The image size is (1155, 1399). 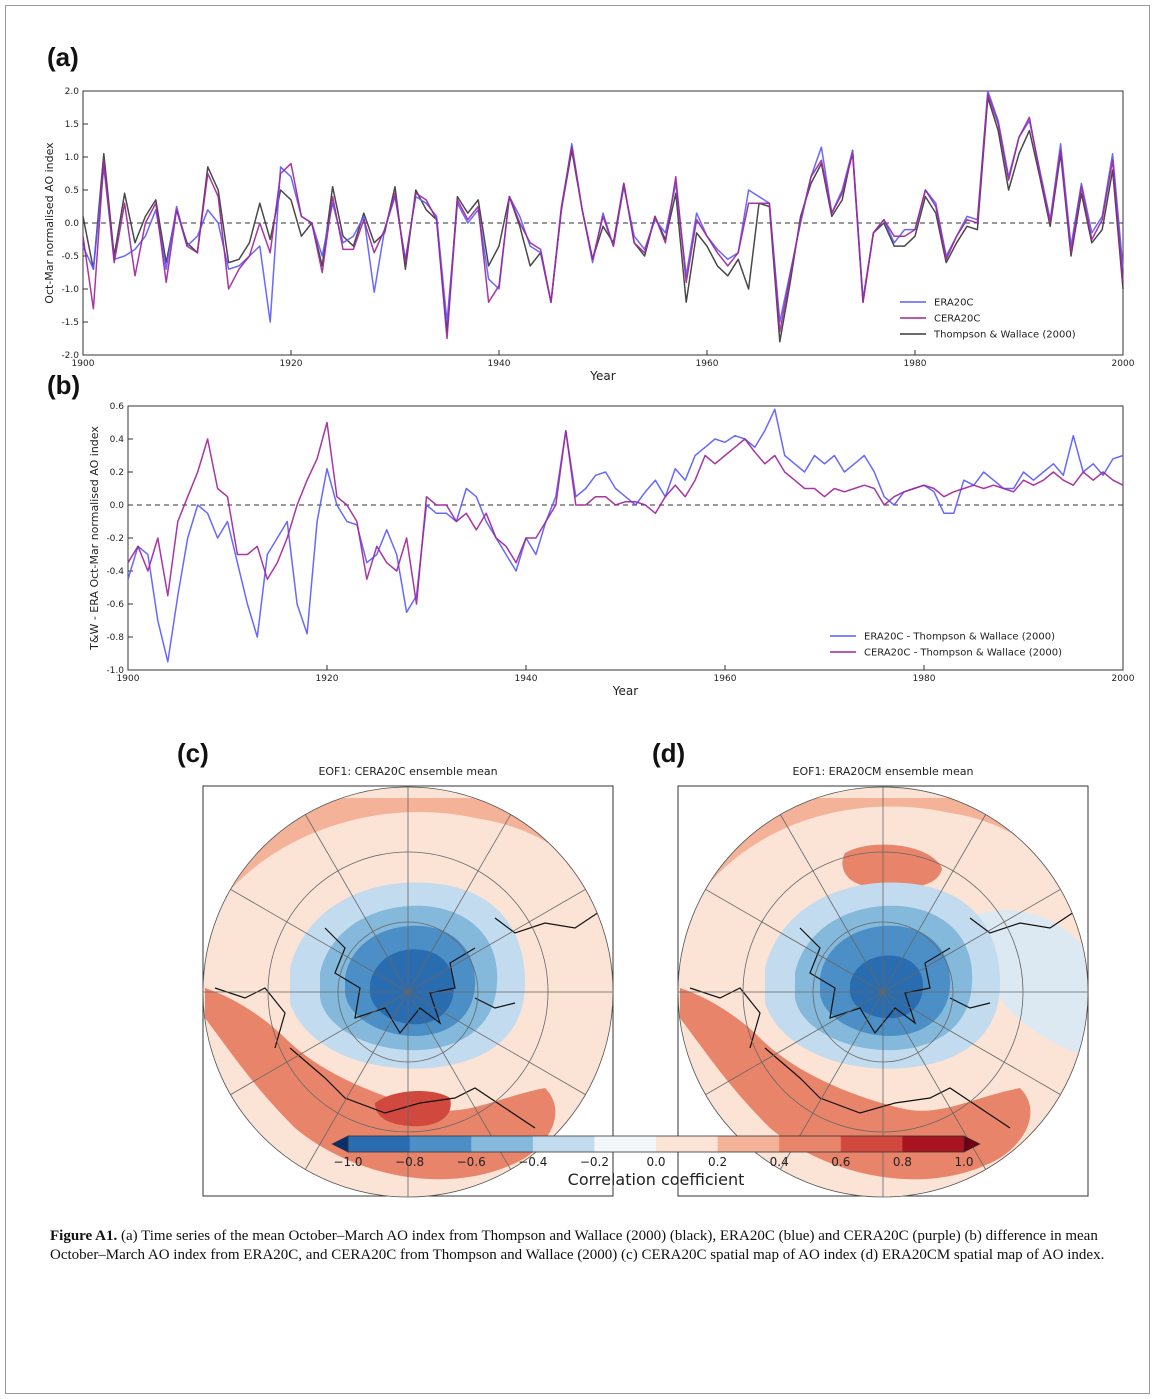 I want to click on chart-a-legend-label: CERA20C, so click(x=957, y=319).